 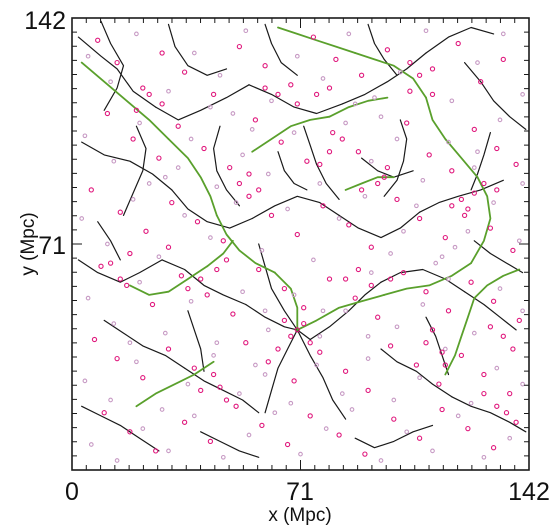 What do you see at coordinates (52, 246) in the screenshot?
I see `y-tick-label-71: 71` at bounding box center [52, 246].